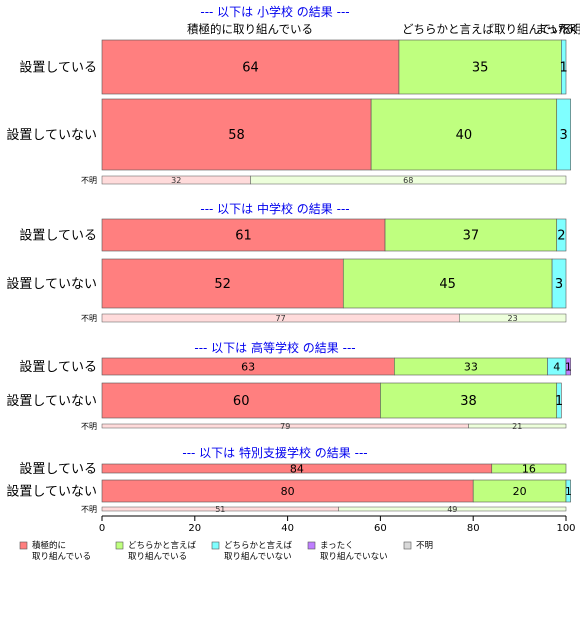 This screenshot has width=580, height=636. I want to click on x-tick-label-2: 40, so click(287, 528).